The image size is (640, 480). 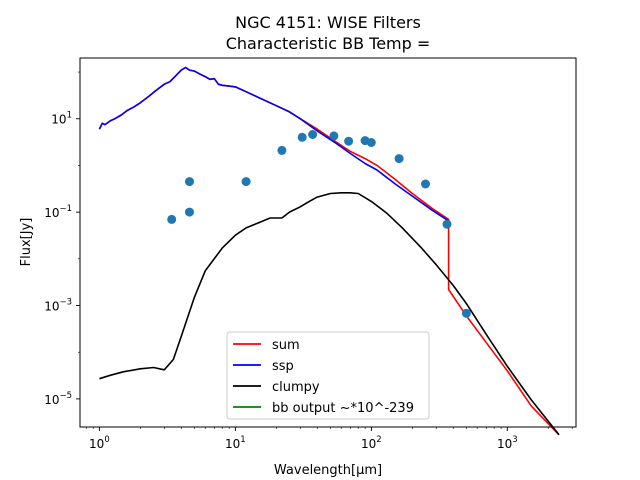 What do you see at coordinates (26, 242) in the screenshot?
I see `y-axis-label: Flux[Jy]` at bounding box center [26, 242].